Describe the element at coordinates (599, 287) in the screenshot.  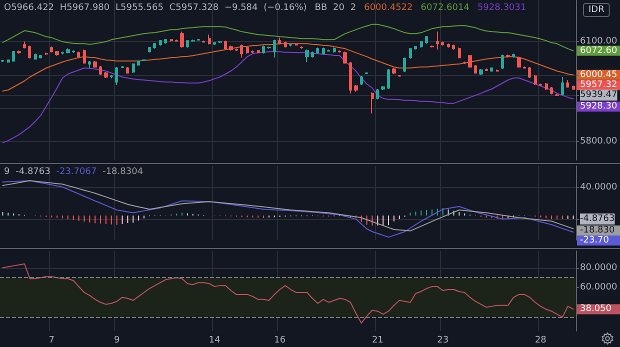
I see `y-tick-label: 60.0000` at that location.